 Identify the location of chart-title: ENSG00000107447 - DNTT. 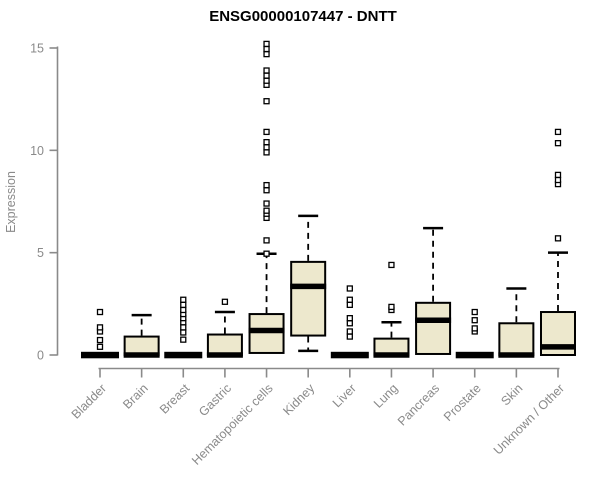
(303, 16).